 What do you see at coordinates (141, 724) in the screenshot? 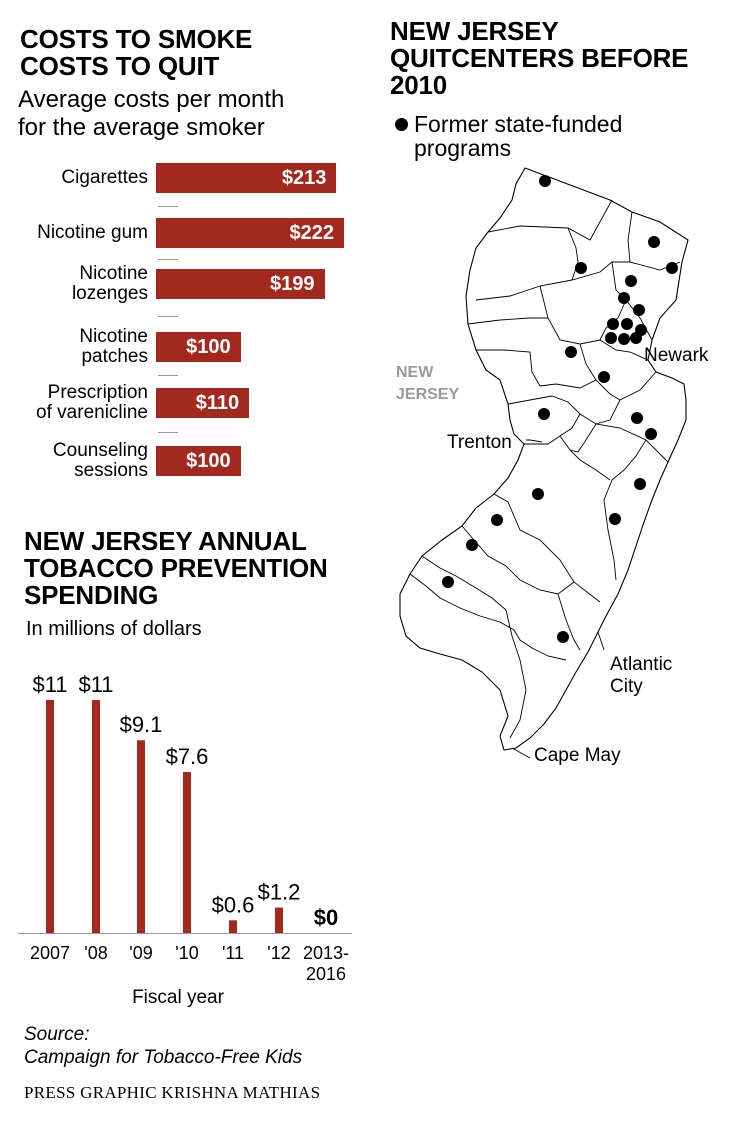
I see `spending-value-label: $9.1` at bounding box center [141, 724].